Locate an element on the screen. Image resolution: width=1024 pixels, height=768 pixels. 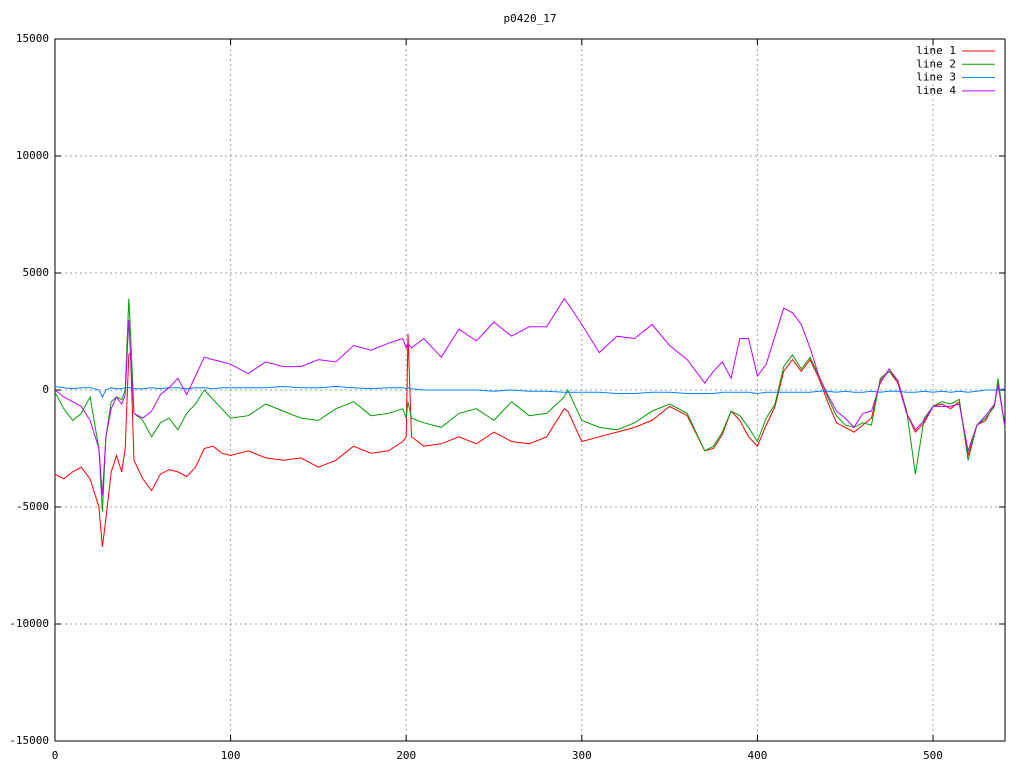
y-tick-label: -15000 is located at coordinates (29, 740).